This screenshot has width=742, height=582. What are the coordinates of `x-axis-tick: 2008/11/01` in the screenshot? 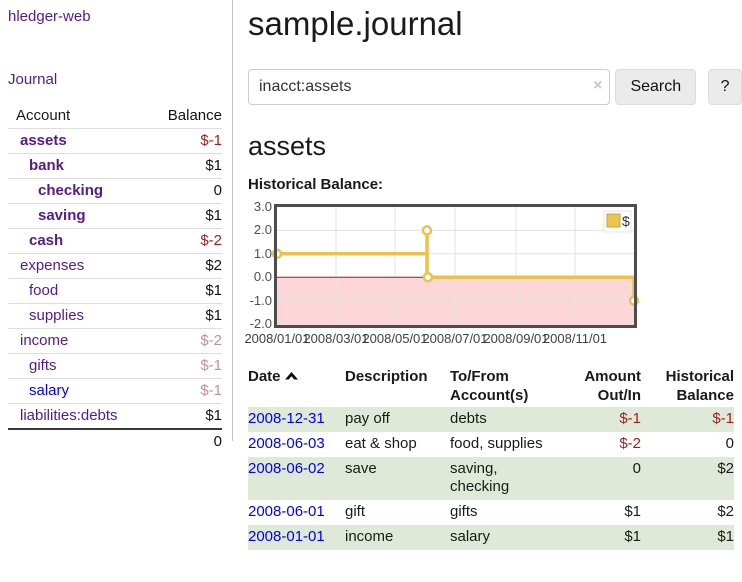 It's located at (575, 338).